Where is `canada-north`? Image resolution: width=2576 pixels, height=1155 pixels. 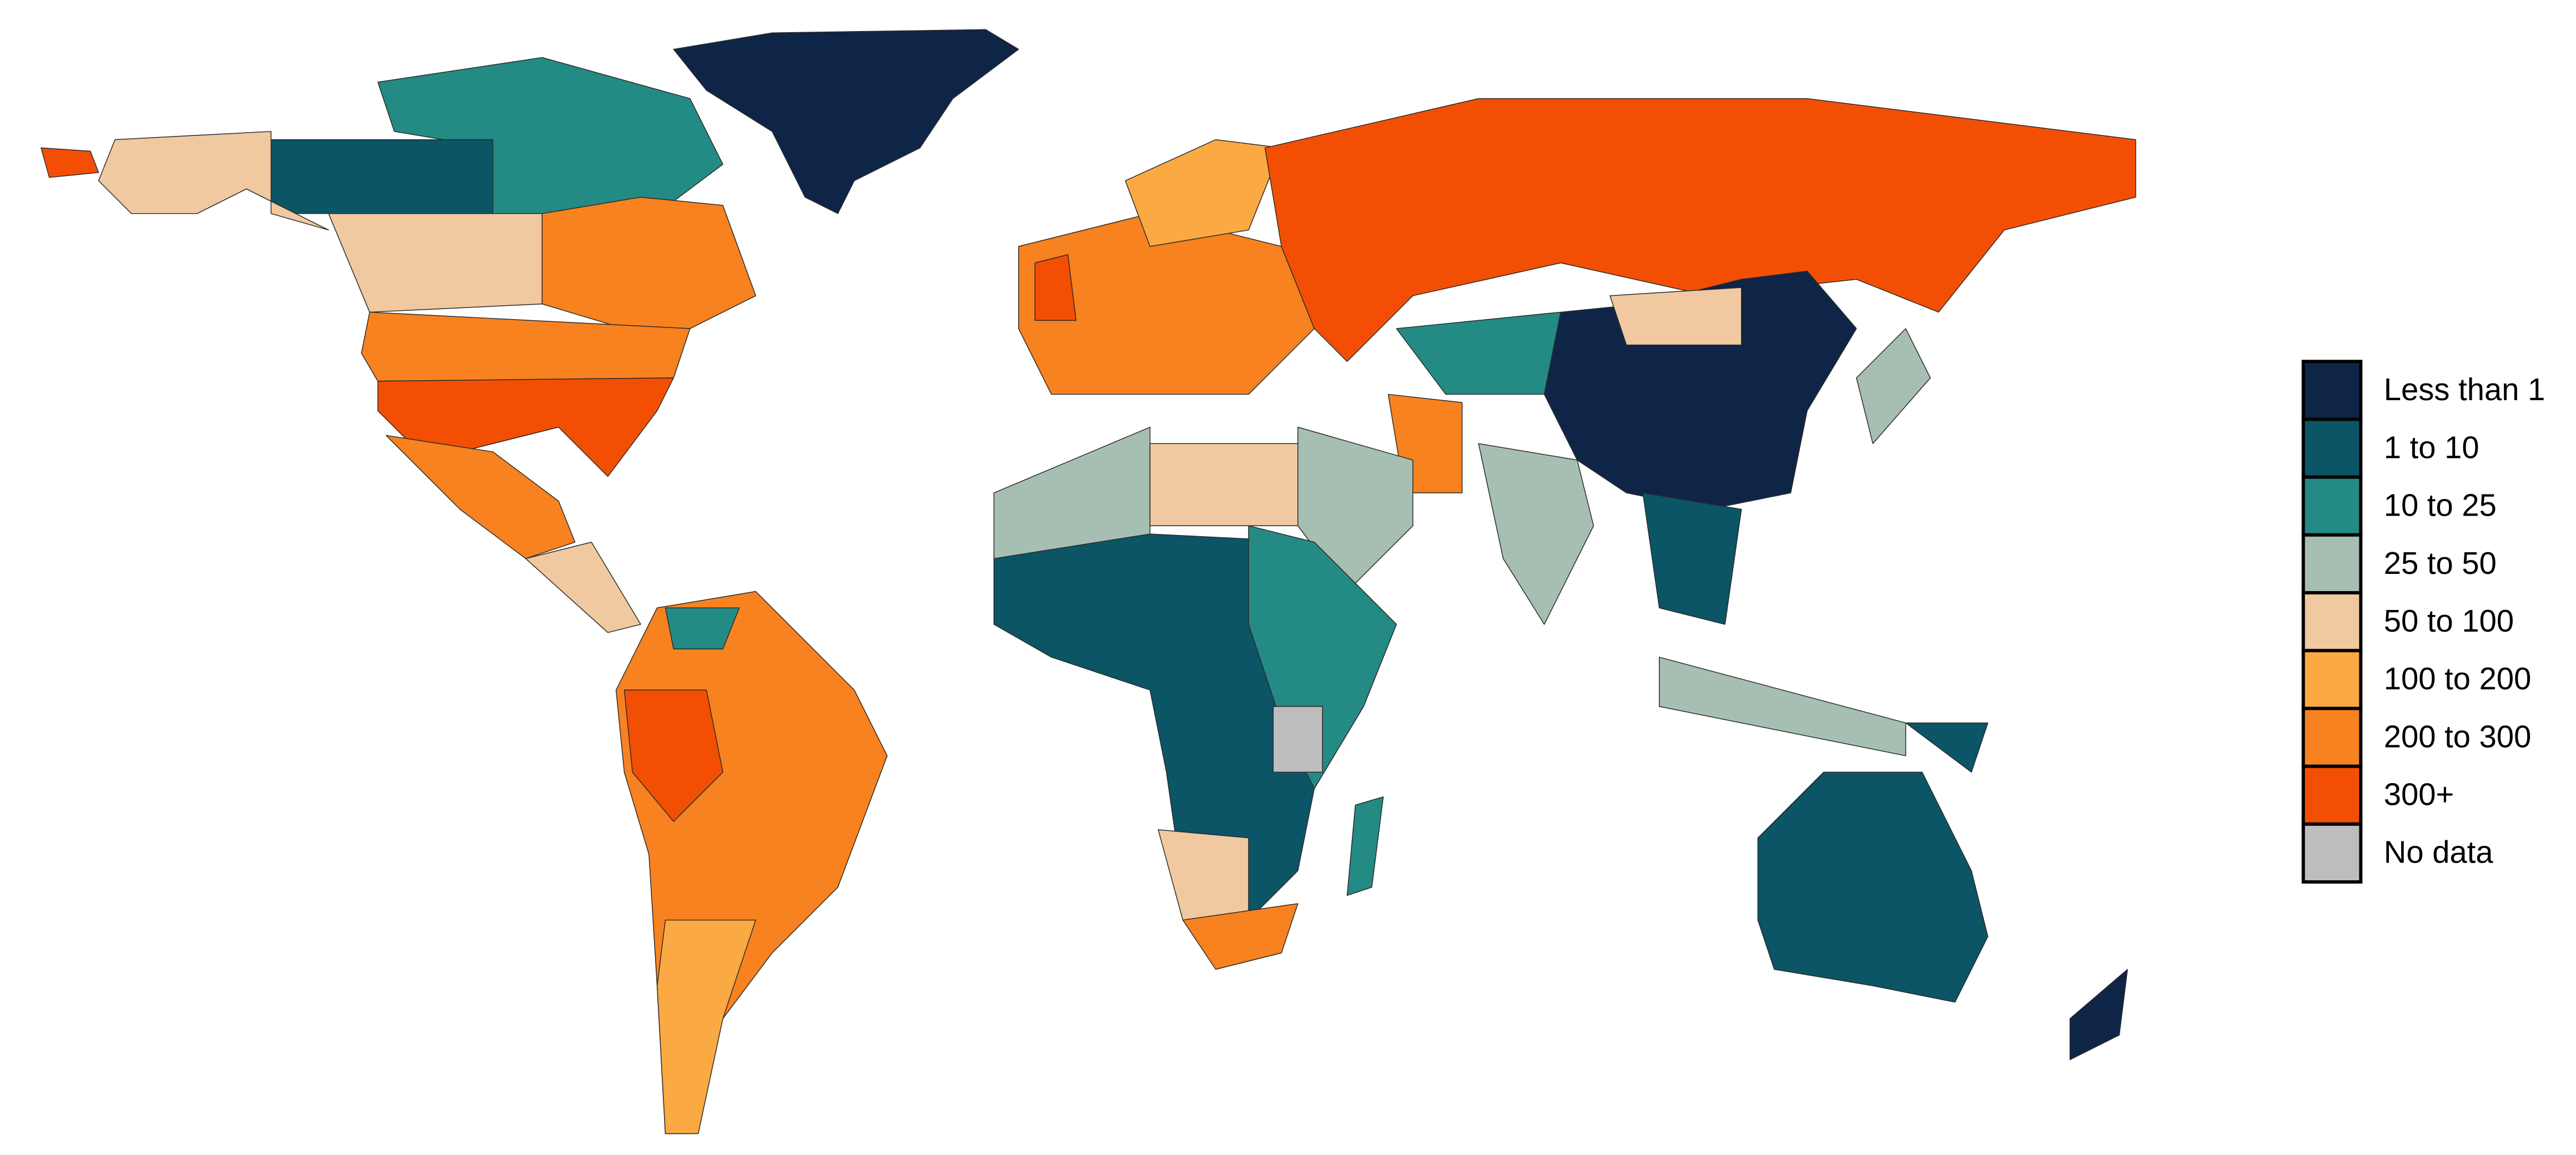
canada-north is located at coordinates (382, 176).